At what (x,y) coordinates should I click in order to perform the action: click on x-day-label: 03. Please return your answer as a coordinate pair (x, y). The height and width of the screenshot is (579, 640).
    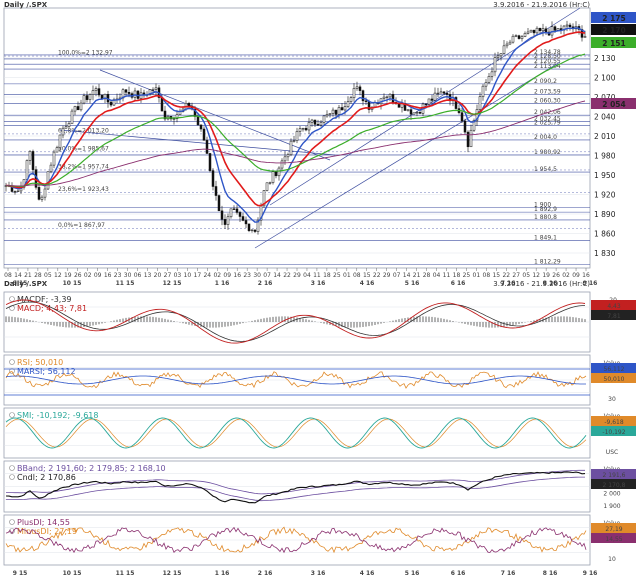
    Looking at the image, I should click on (178, 275).